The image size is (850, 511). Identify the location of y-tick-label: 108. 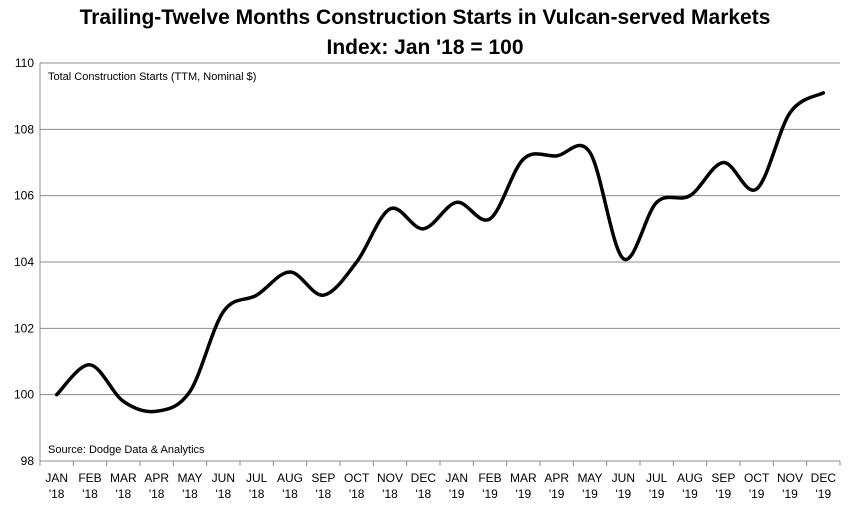
(24, 129).